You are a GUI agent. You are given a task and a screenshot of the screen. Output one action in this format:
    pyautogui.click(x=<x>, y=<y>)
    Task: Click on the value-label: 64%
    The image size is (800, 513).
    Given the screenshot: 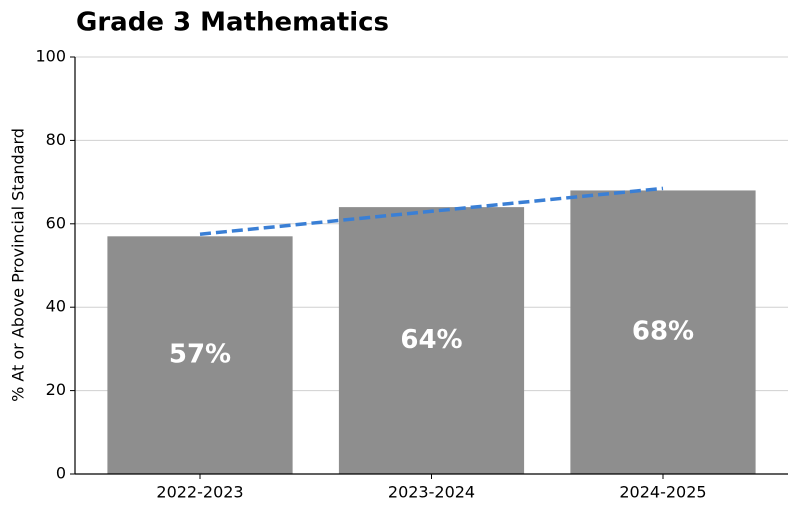 What is the action you would take?
    pyautogui.click(x=431, y=340)
    